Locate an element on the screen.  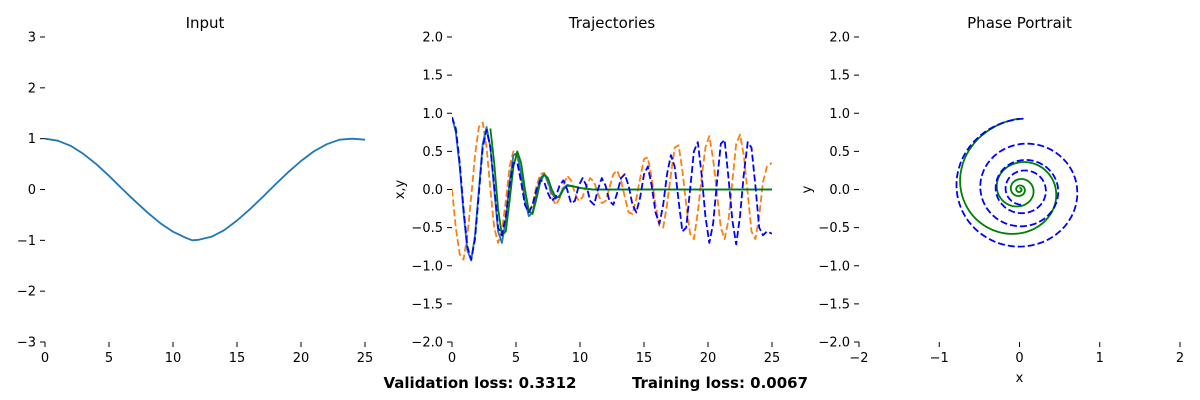
x-tick-label: 1 is located at coordinates (1100, 358).